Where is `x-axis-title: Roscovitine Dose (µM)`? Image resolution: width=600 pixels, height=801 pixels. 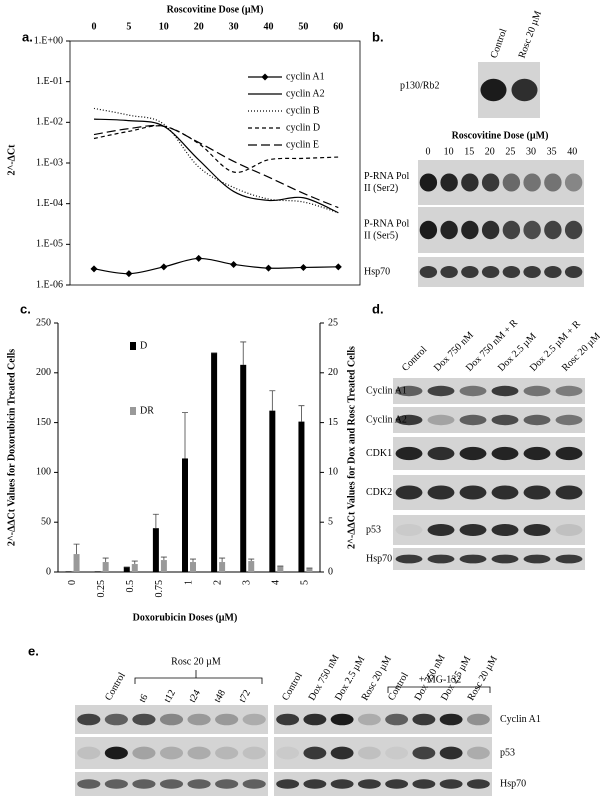
x-axis-title: Roscovitine Dose (µM) is located at coordinates (215, 9).